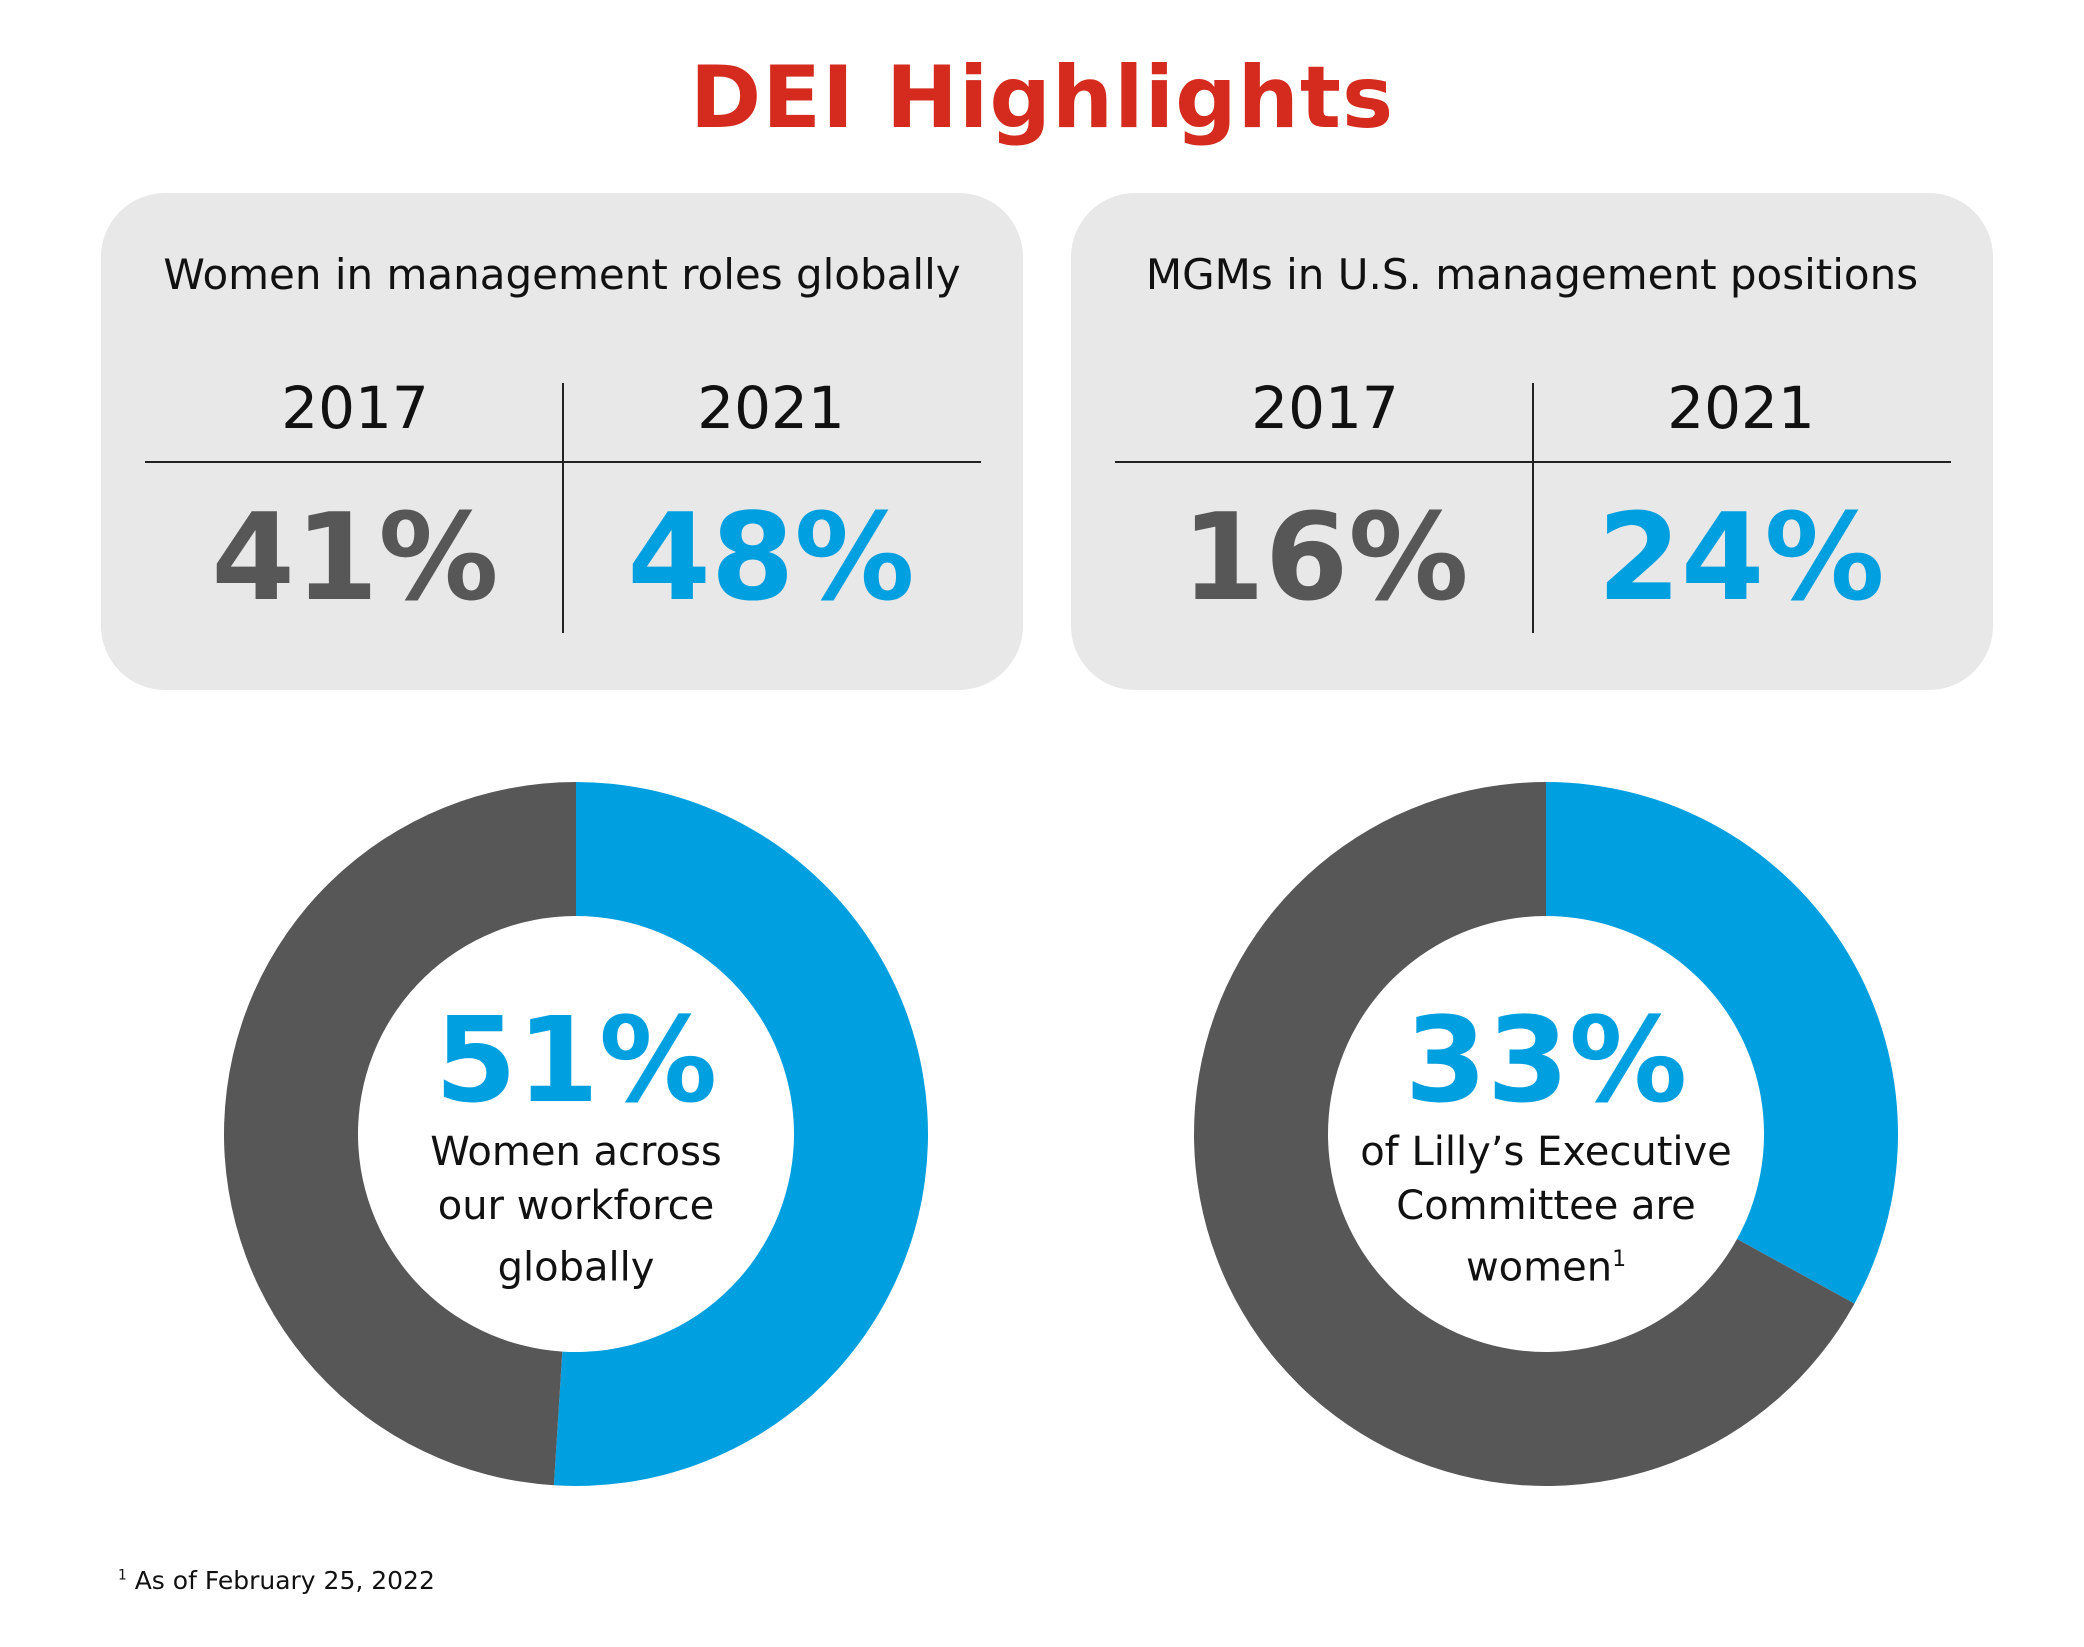 This screenshot has height=1647, width=2084. Describe the element at coordinates (1546, 1152) in the screenshot. I see `caption-line-1: of Lilly’s Executive` at that location.